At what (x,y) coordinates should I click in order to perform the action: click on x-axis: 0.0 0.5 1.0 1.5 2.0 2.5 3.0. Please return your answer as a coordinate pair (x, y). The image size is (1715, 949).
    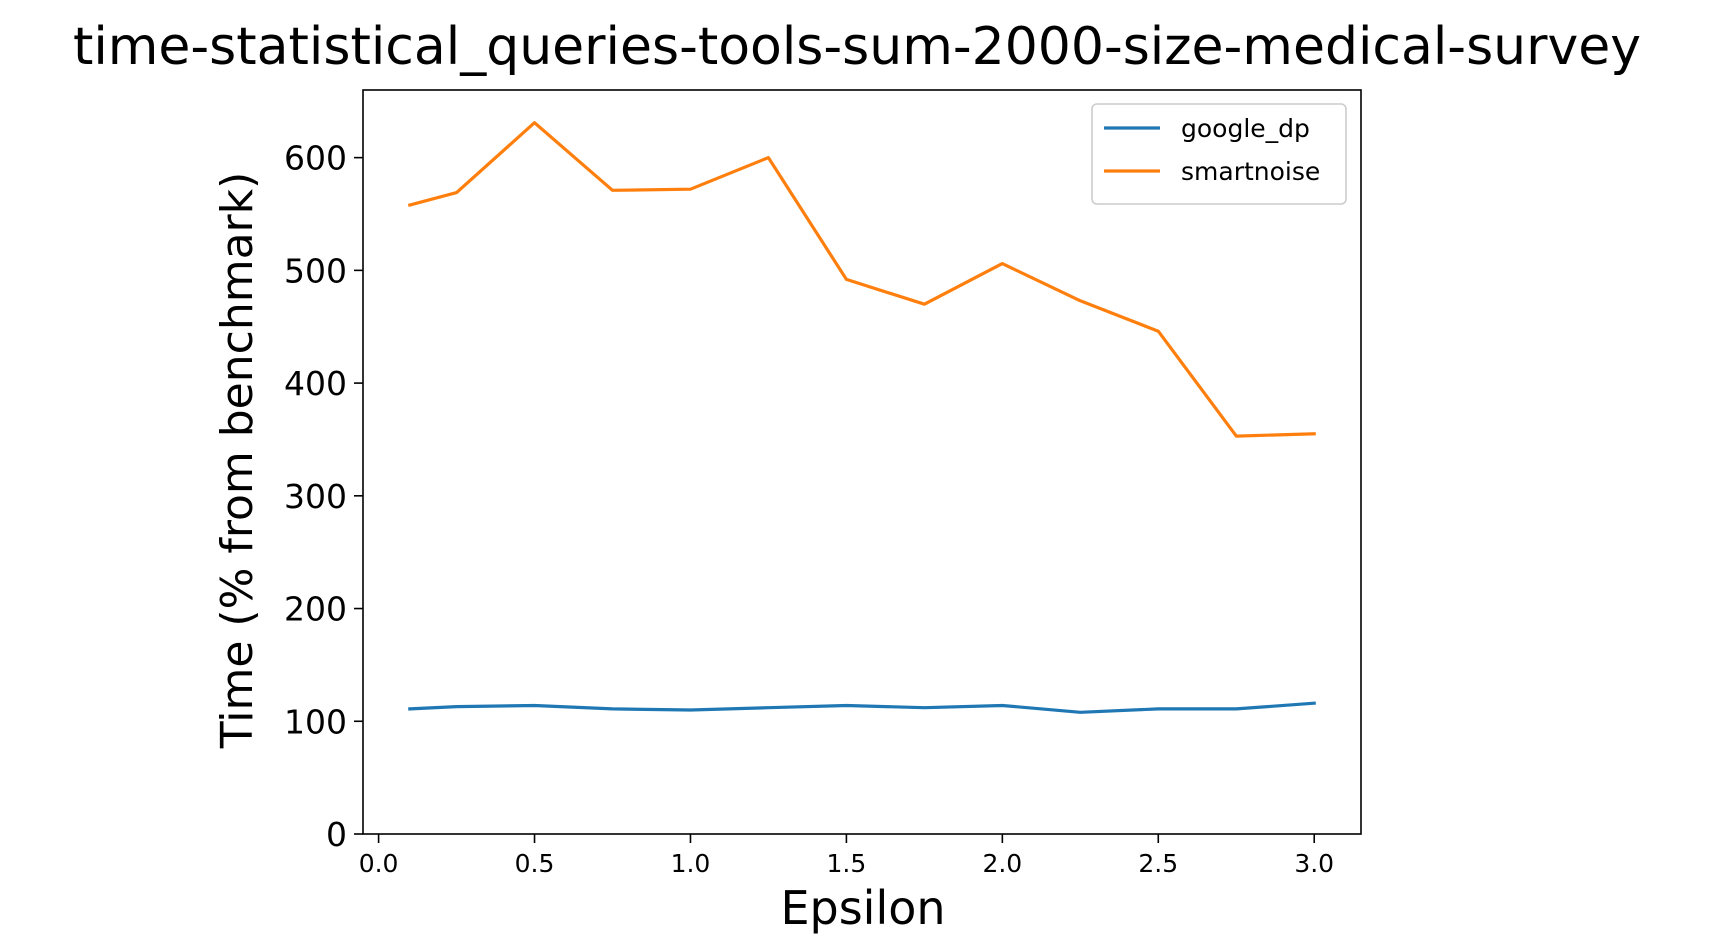
    Looking at the image, I should click on (846, 856).